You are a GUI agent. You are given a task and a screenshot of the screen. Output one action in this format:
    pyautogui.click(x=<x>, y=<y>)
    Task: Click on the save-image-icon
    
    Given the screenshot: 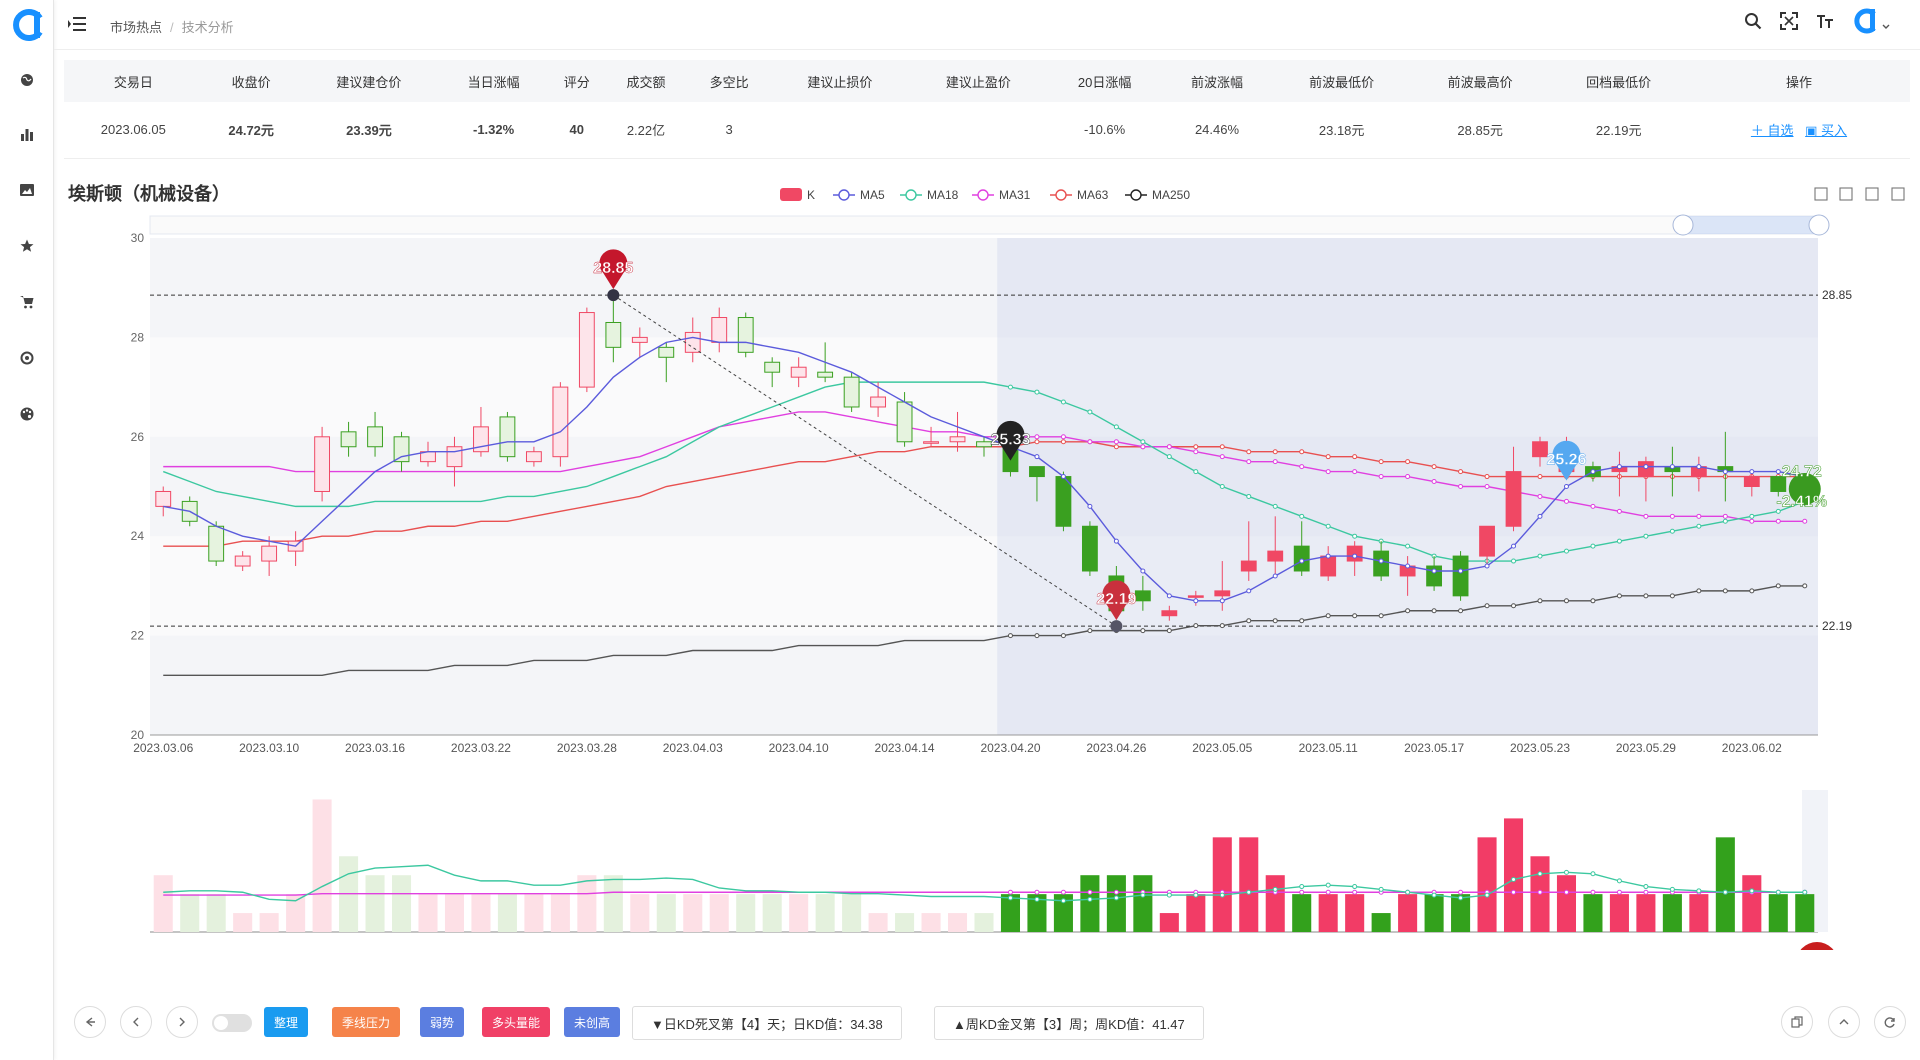 What is the action you would take?
    pyautogui.click(x=1898, y=194)
    